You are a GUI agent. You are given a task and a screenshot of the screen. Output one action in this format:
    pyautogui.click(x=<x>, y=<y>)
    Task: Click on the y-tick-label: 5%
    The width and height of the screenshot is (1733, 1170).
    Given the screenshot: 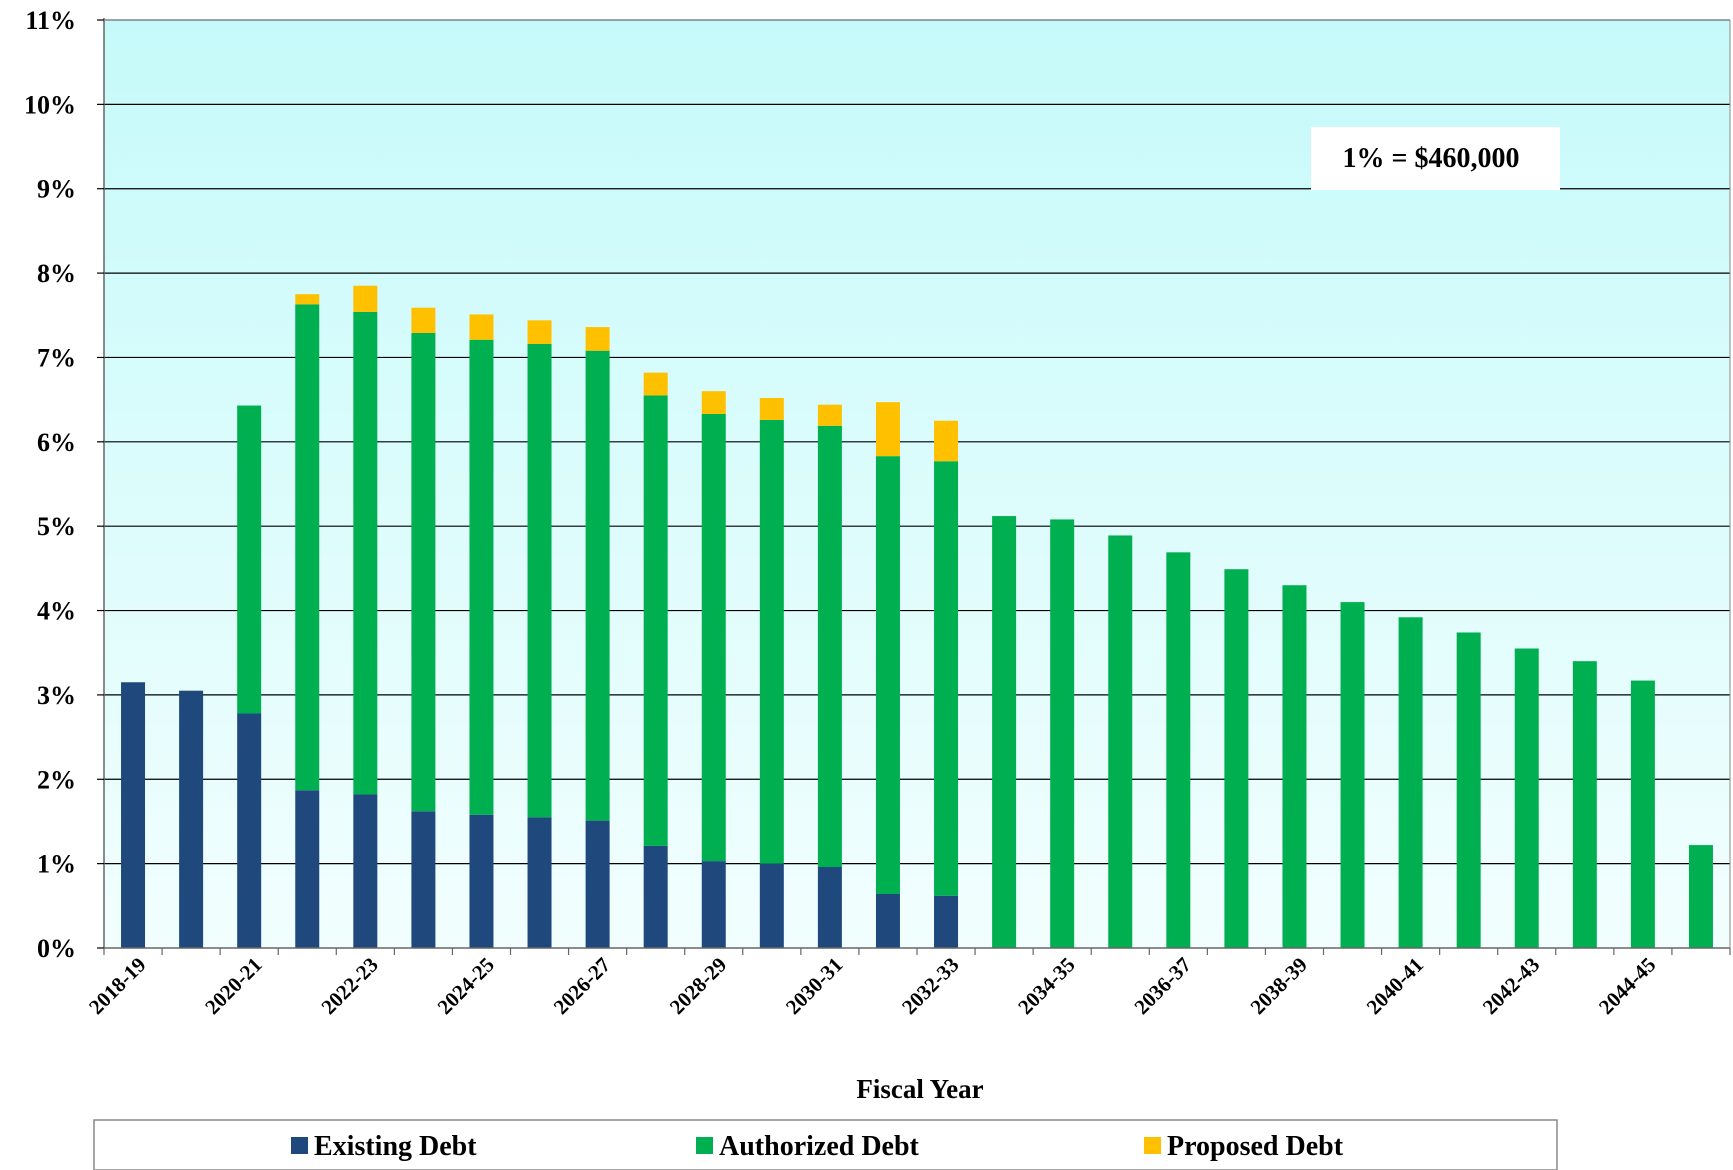 What is the action you would take?
    pyautogui.click(x=56, y=526)
    